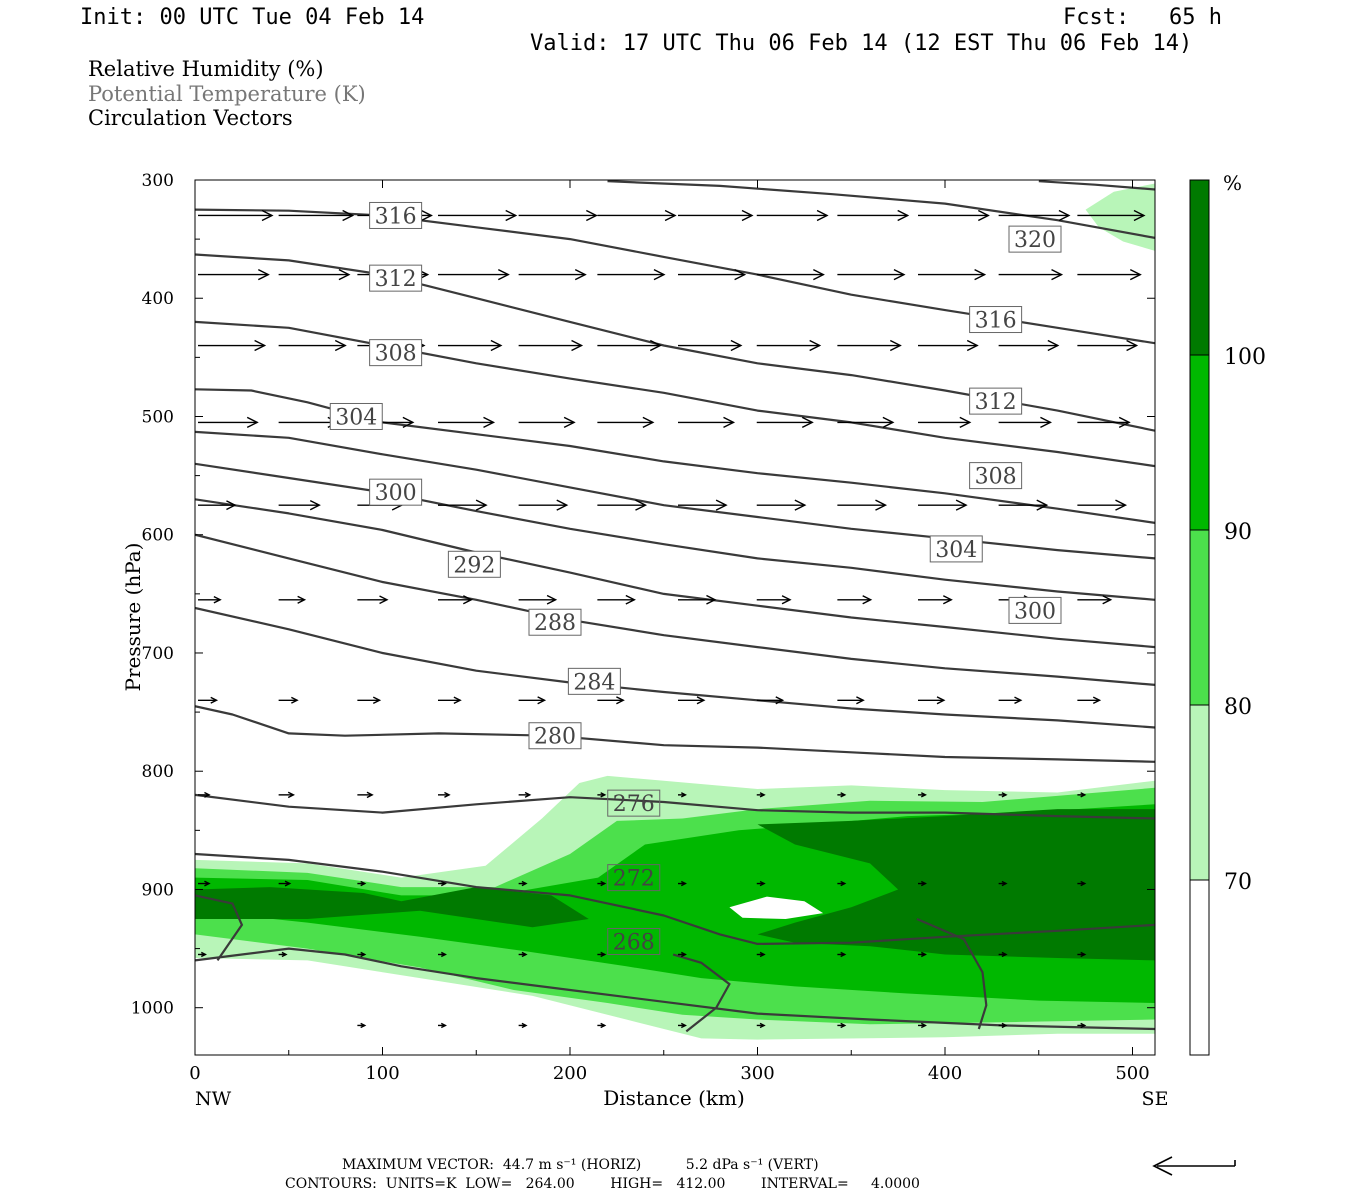  Describe the element at coordinates (158, 299) in the screenshot. I see `y-tick-label: 400` at that location.